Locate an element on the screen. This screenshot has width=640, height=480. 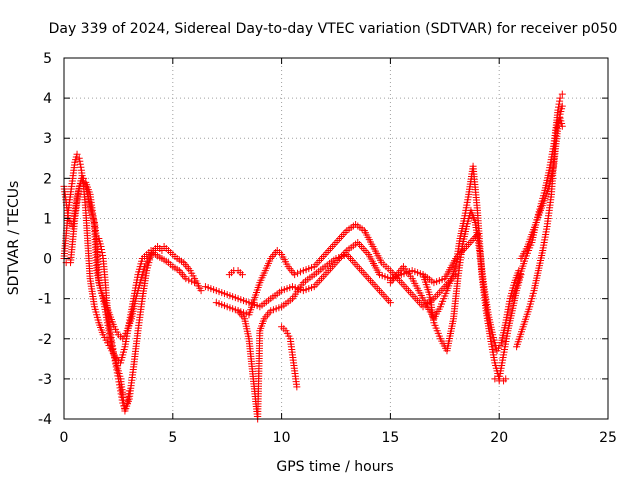
y-tick-label: 4 is located at coordinates (47, 99).